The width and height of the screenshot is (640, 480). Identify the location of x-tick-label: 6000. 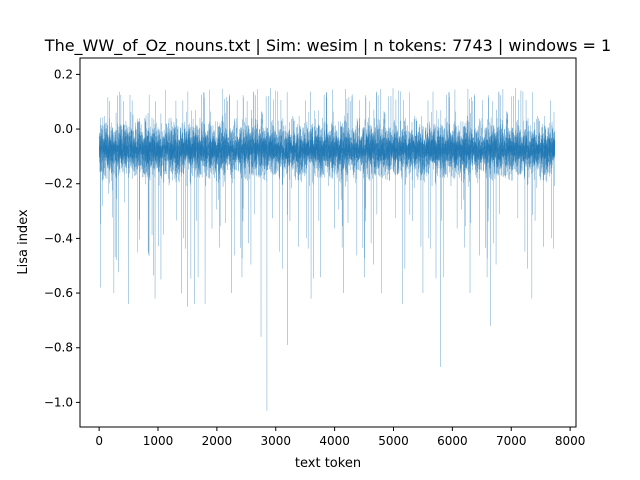
(452, 441).